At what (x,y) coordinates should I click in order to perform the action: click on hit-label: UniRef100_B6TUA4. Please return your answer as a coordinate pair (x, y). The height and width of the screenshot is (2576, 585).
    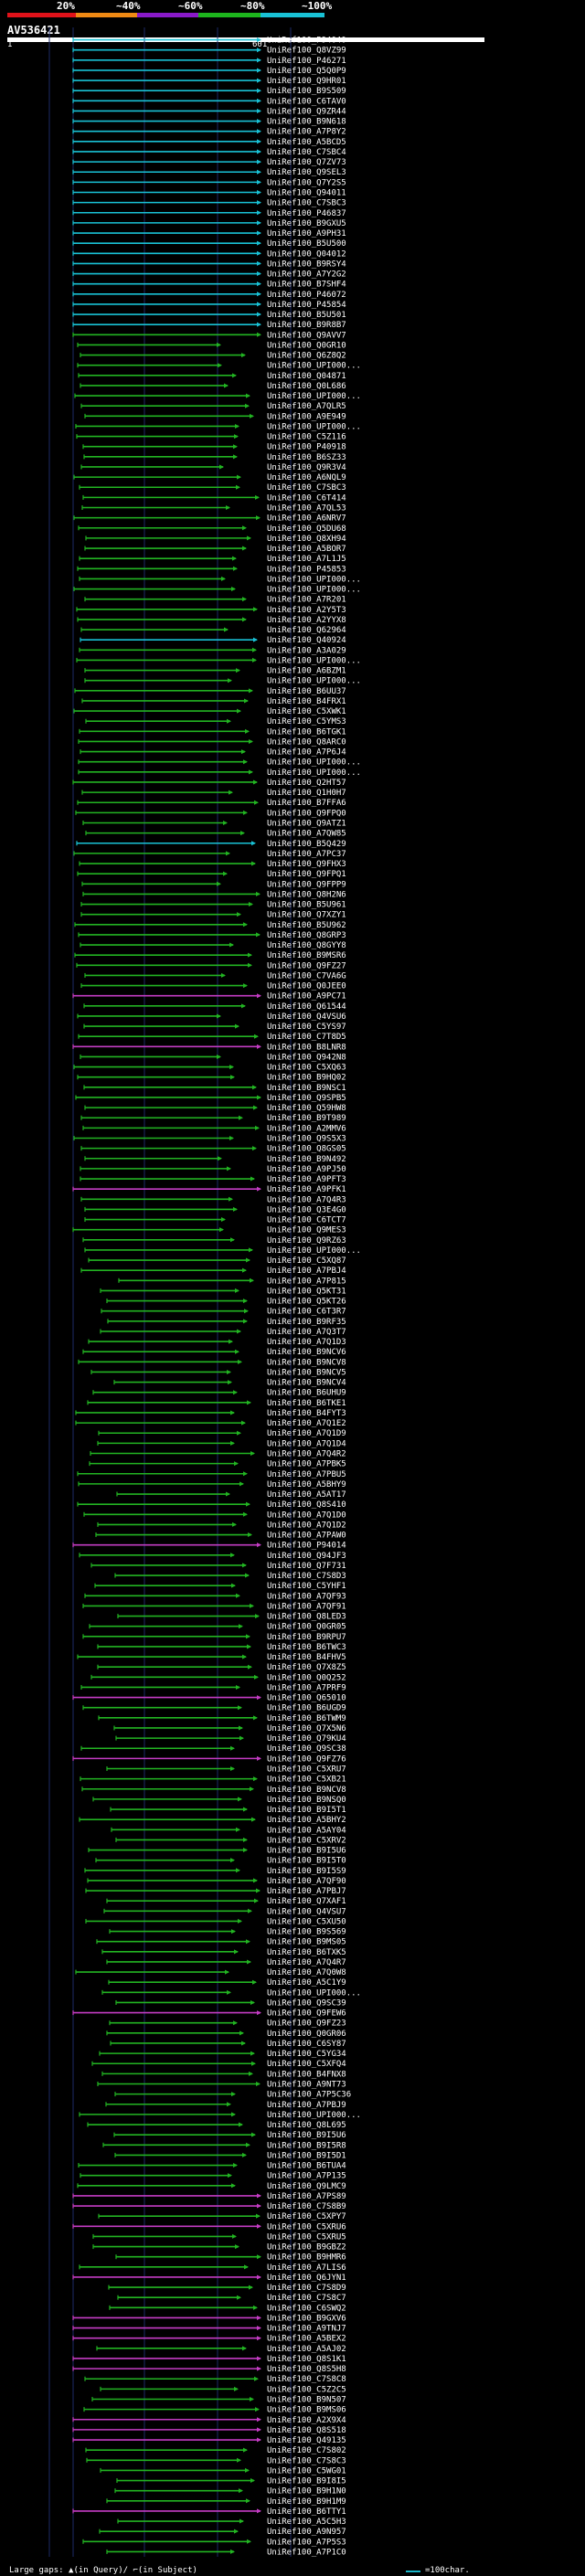
    Looking at the image, I should click on (307, 2166).